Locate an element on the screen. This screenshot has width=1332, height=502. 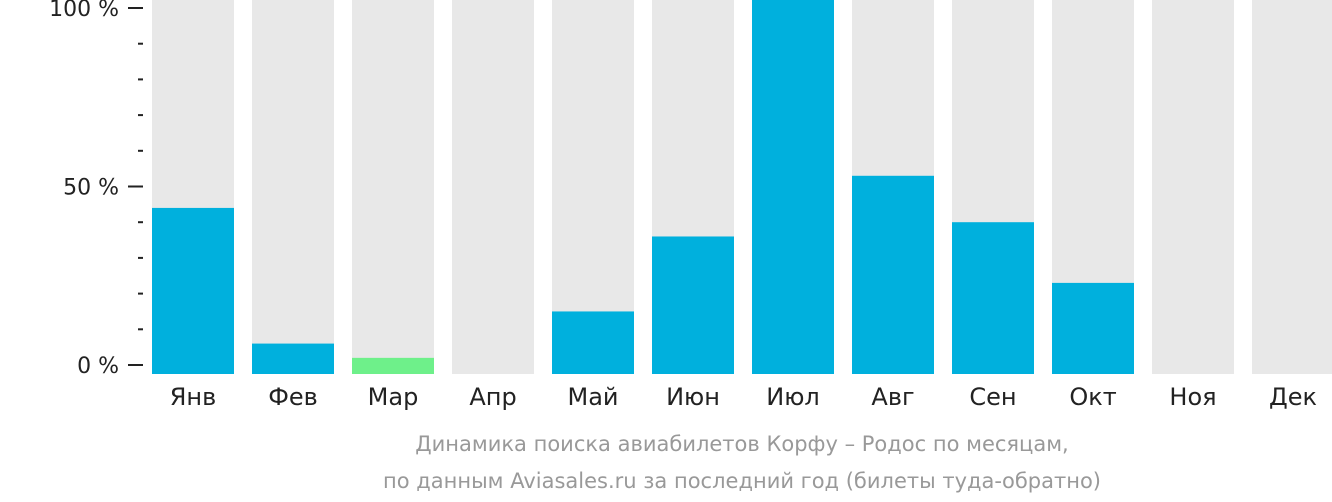
x-tick-label-2: Фев is located at coordinates (293, 397).